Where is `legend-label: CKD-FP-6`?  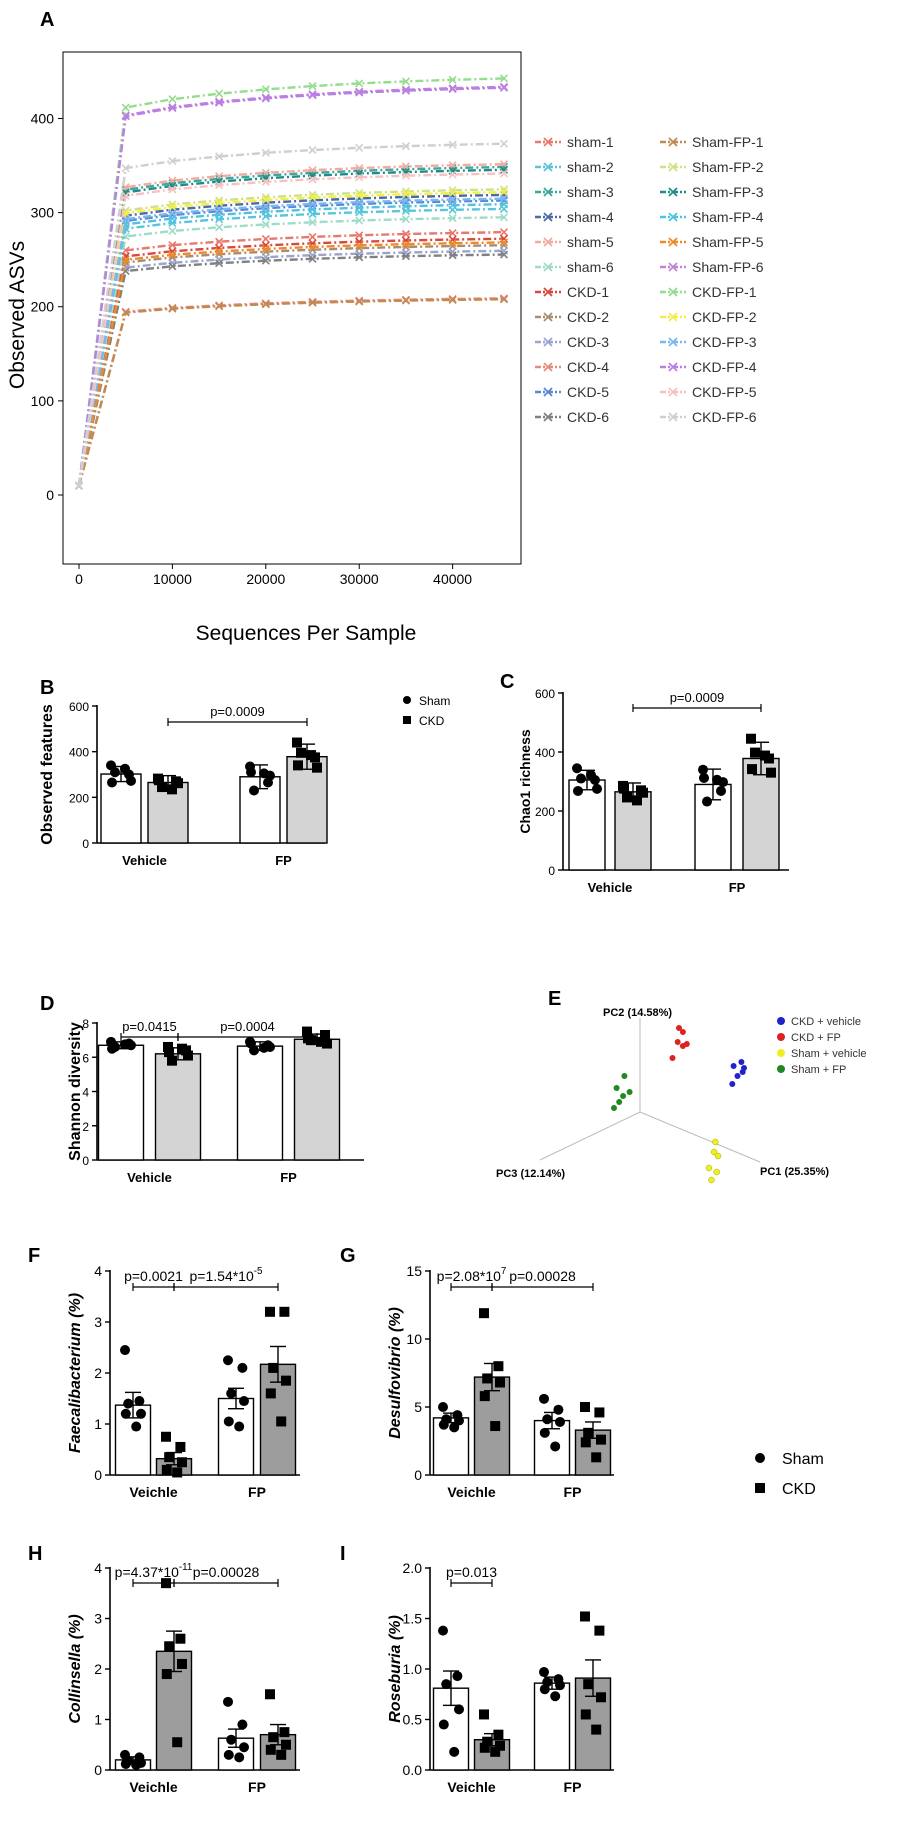
legend-label: CKD-FP-6 is located at coordinates (724, 417).